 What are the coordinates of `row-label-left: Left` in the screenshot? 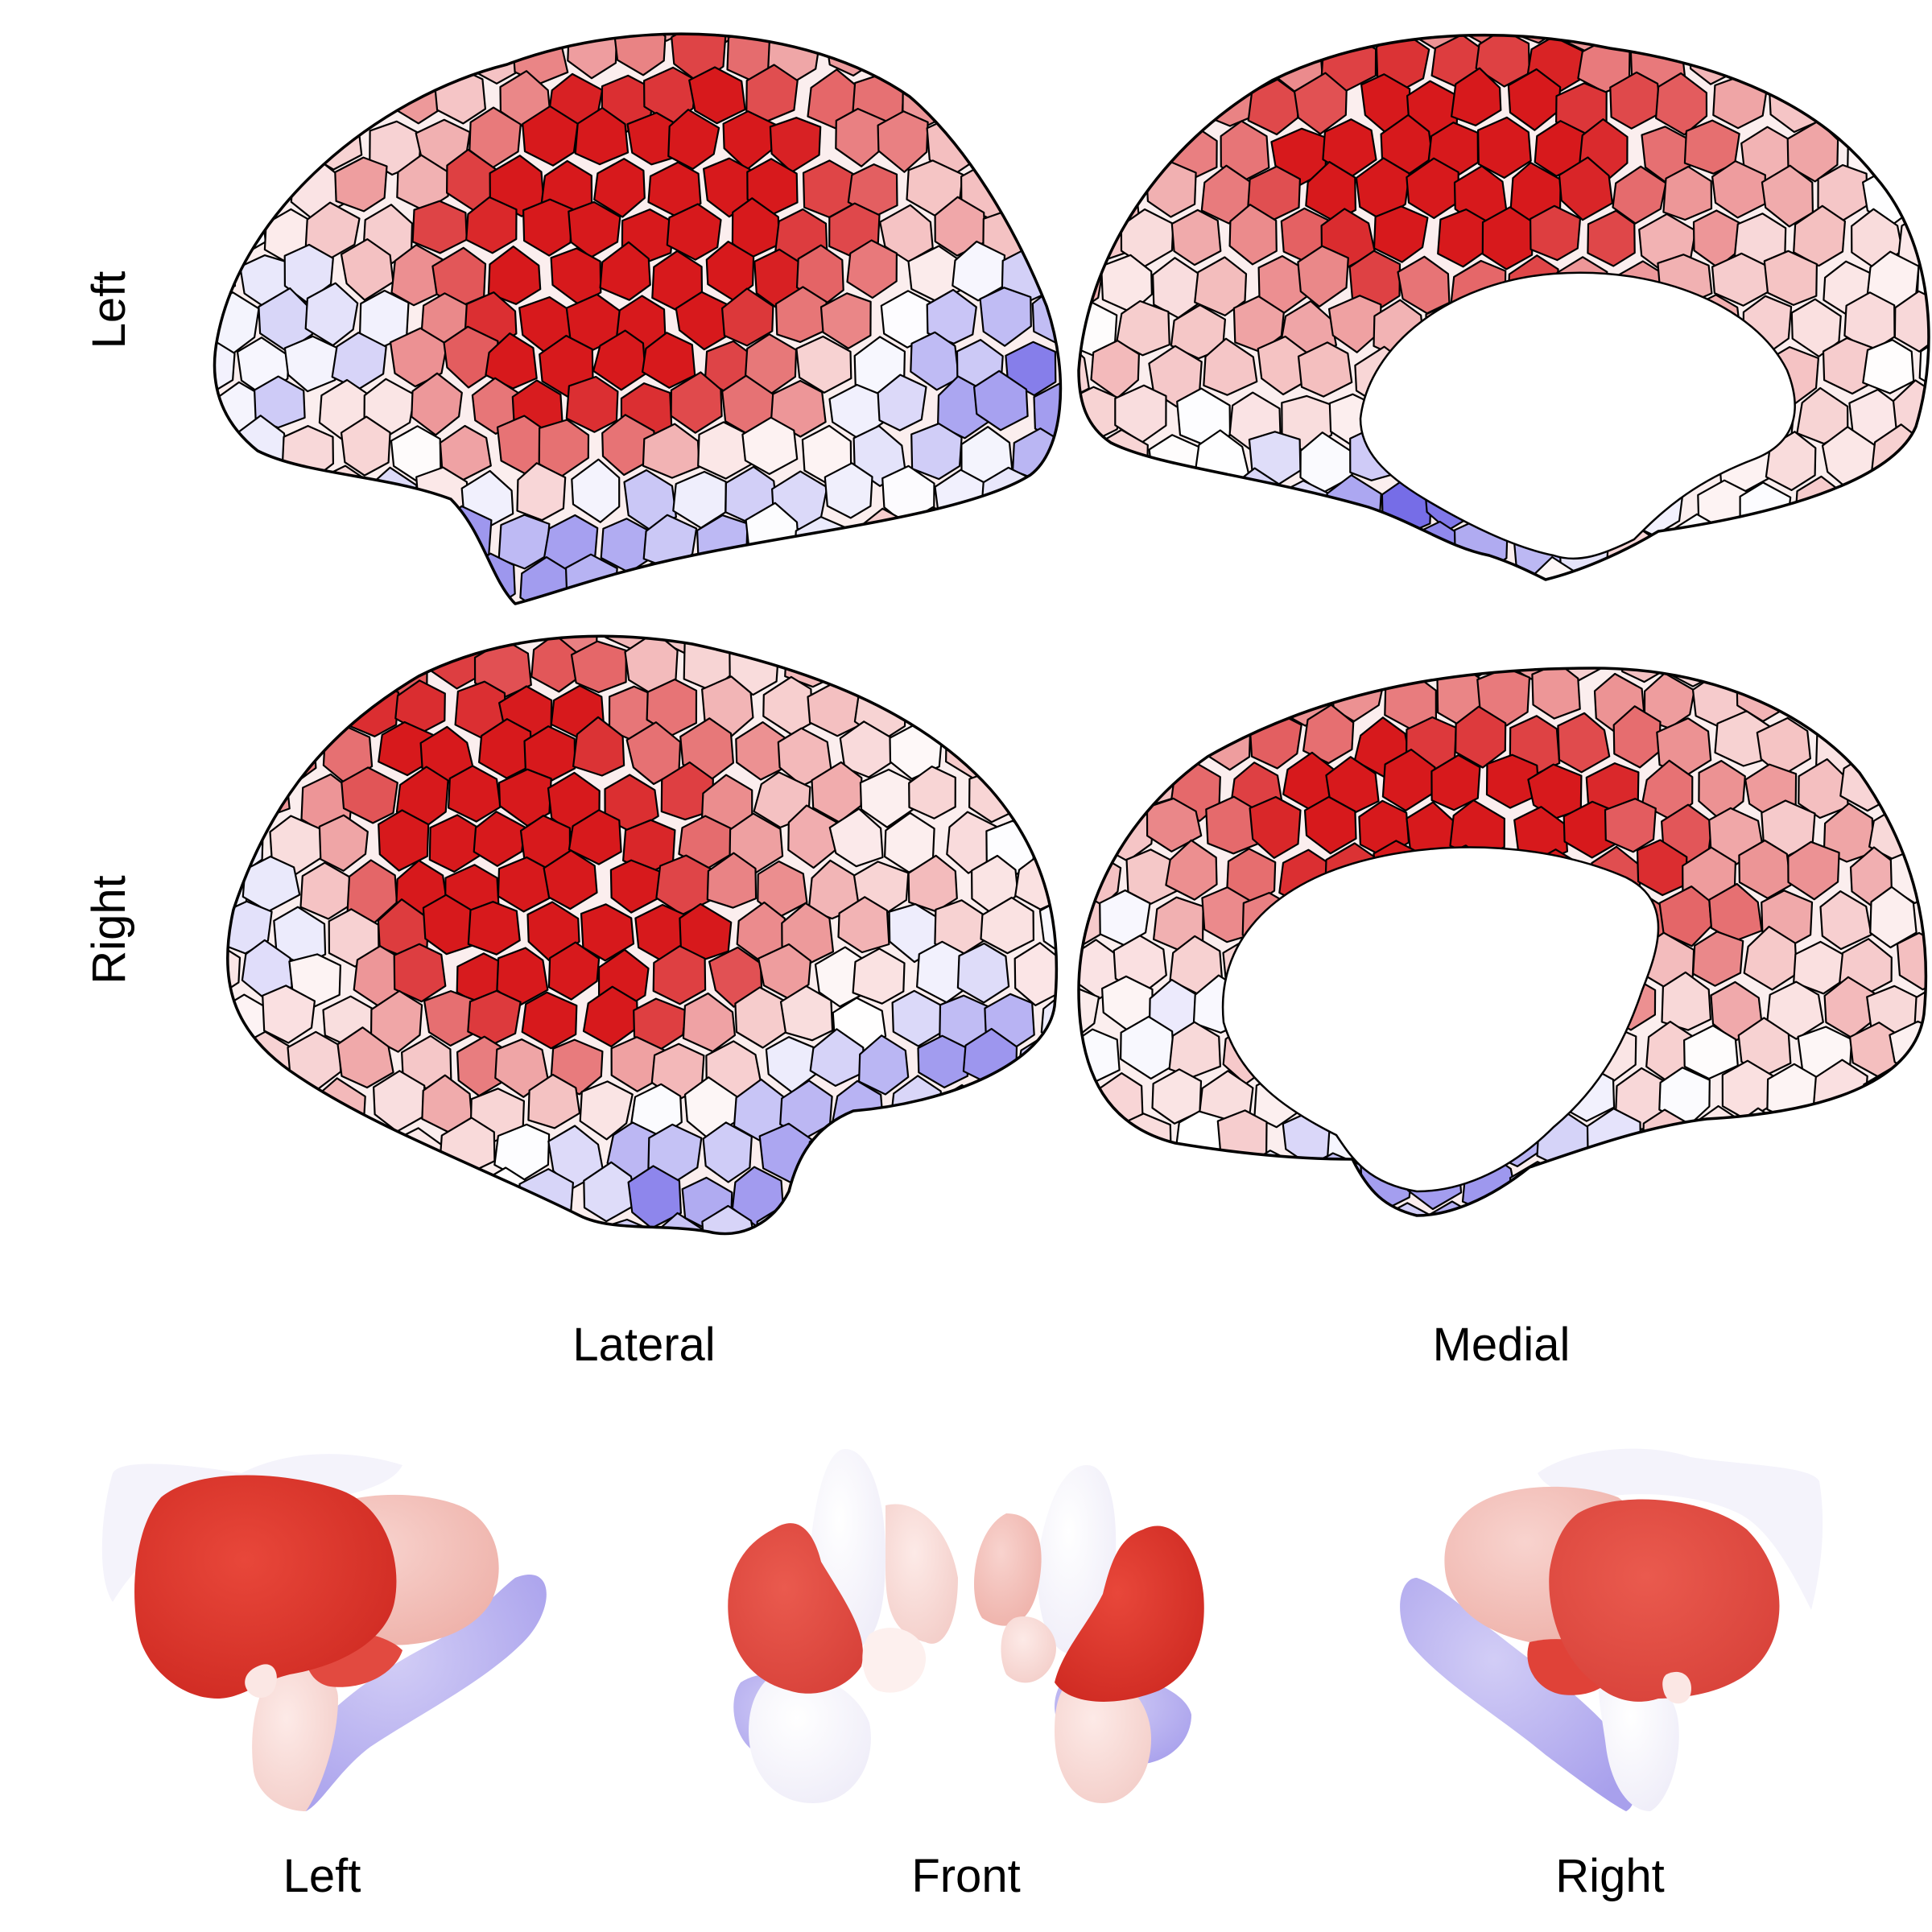 It's located at (109, 310).